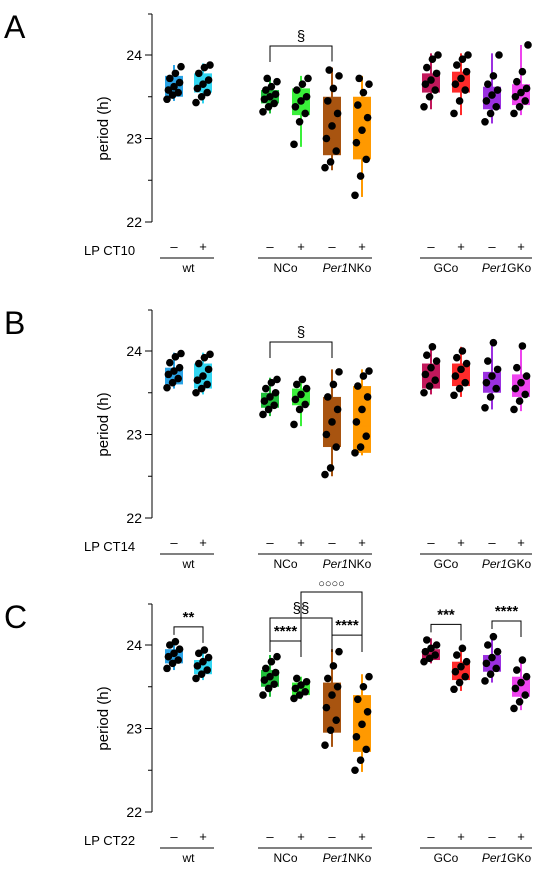 Image resolution: width=550 pixels, height=886 pixels. Describe the element at coordinates (189, 564) in the screenshot. I see `group-label-text: wt` at that location.